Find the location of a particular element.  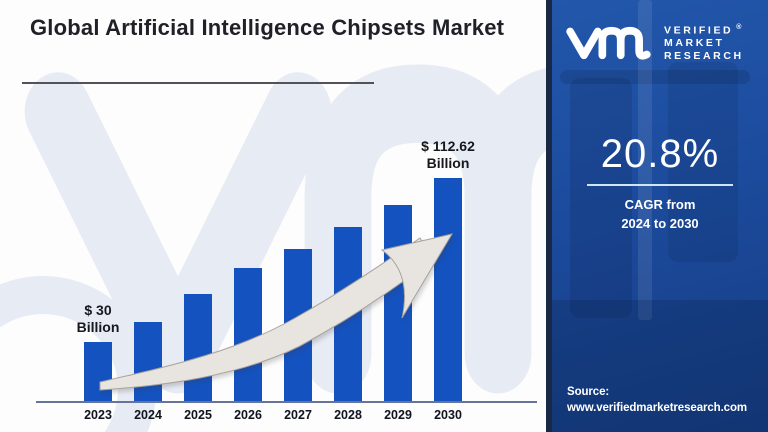

brand-line-research: RESEARCH is located at coordinates (704, 55).